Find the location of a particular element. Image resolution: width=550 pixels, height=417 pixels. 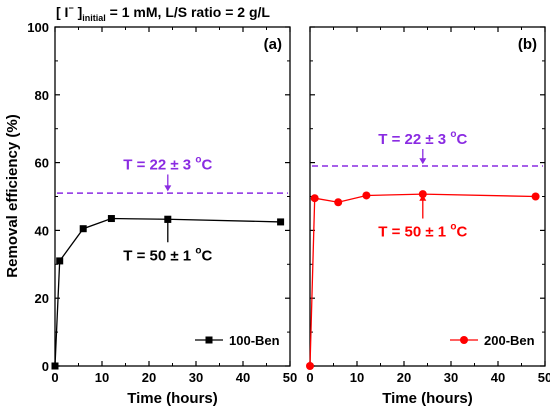

header-suffix: ] is located at coordinates (78, 12).